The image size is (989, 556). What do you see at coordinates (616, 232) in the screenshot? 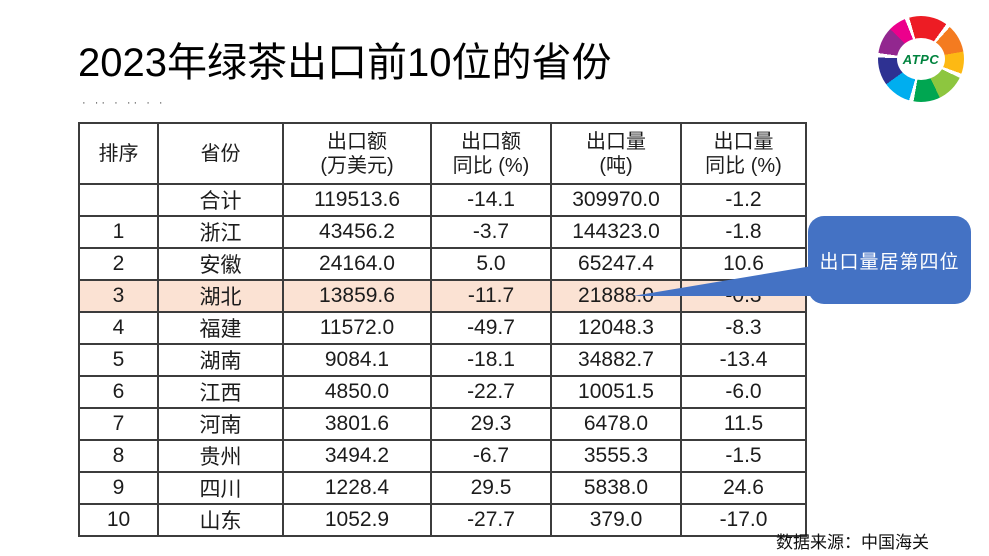
I see `table-cell: 144323.0` at bounding box center [616, 232].